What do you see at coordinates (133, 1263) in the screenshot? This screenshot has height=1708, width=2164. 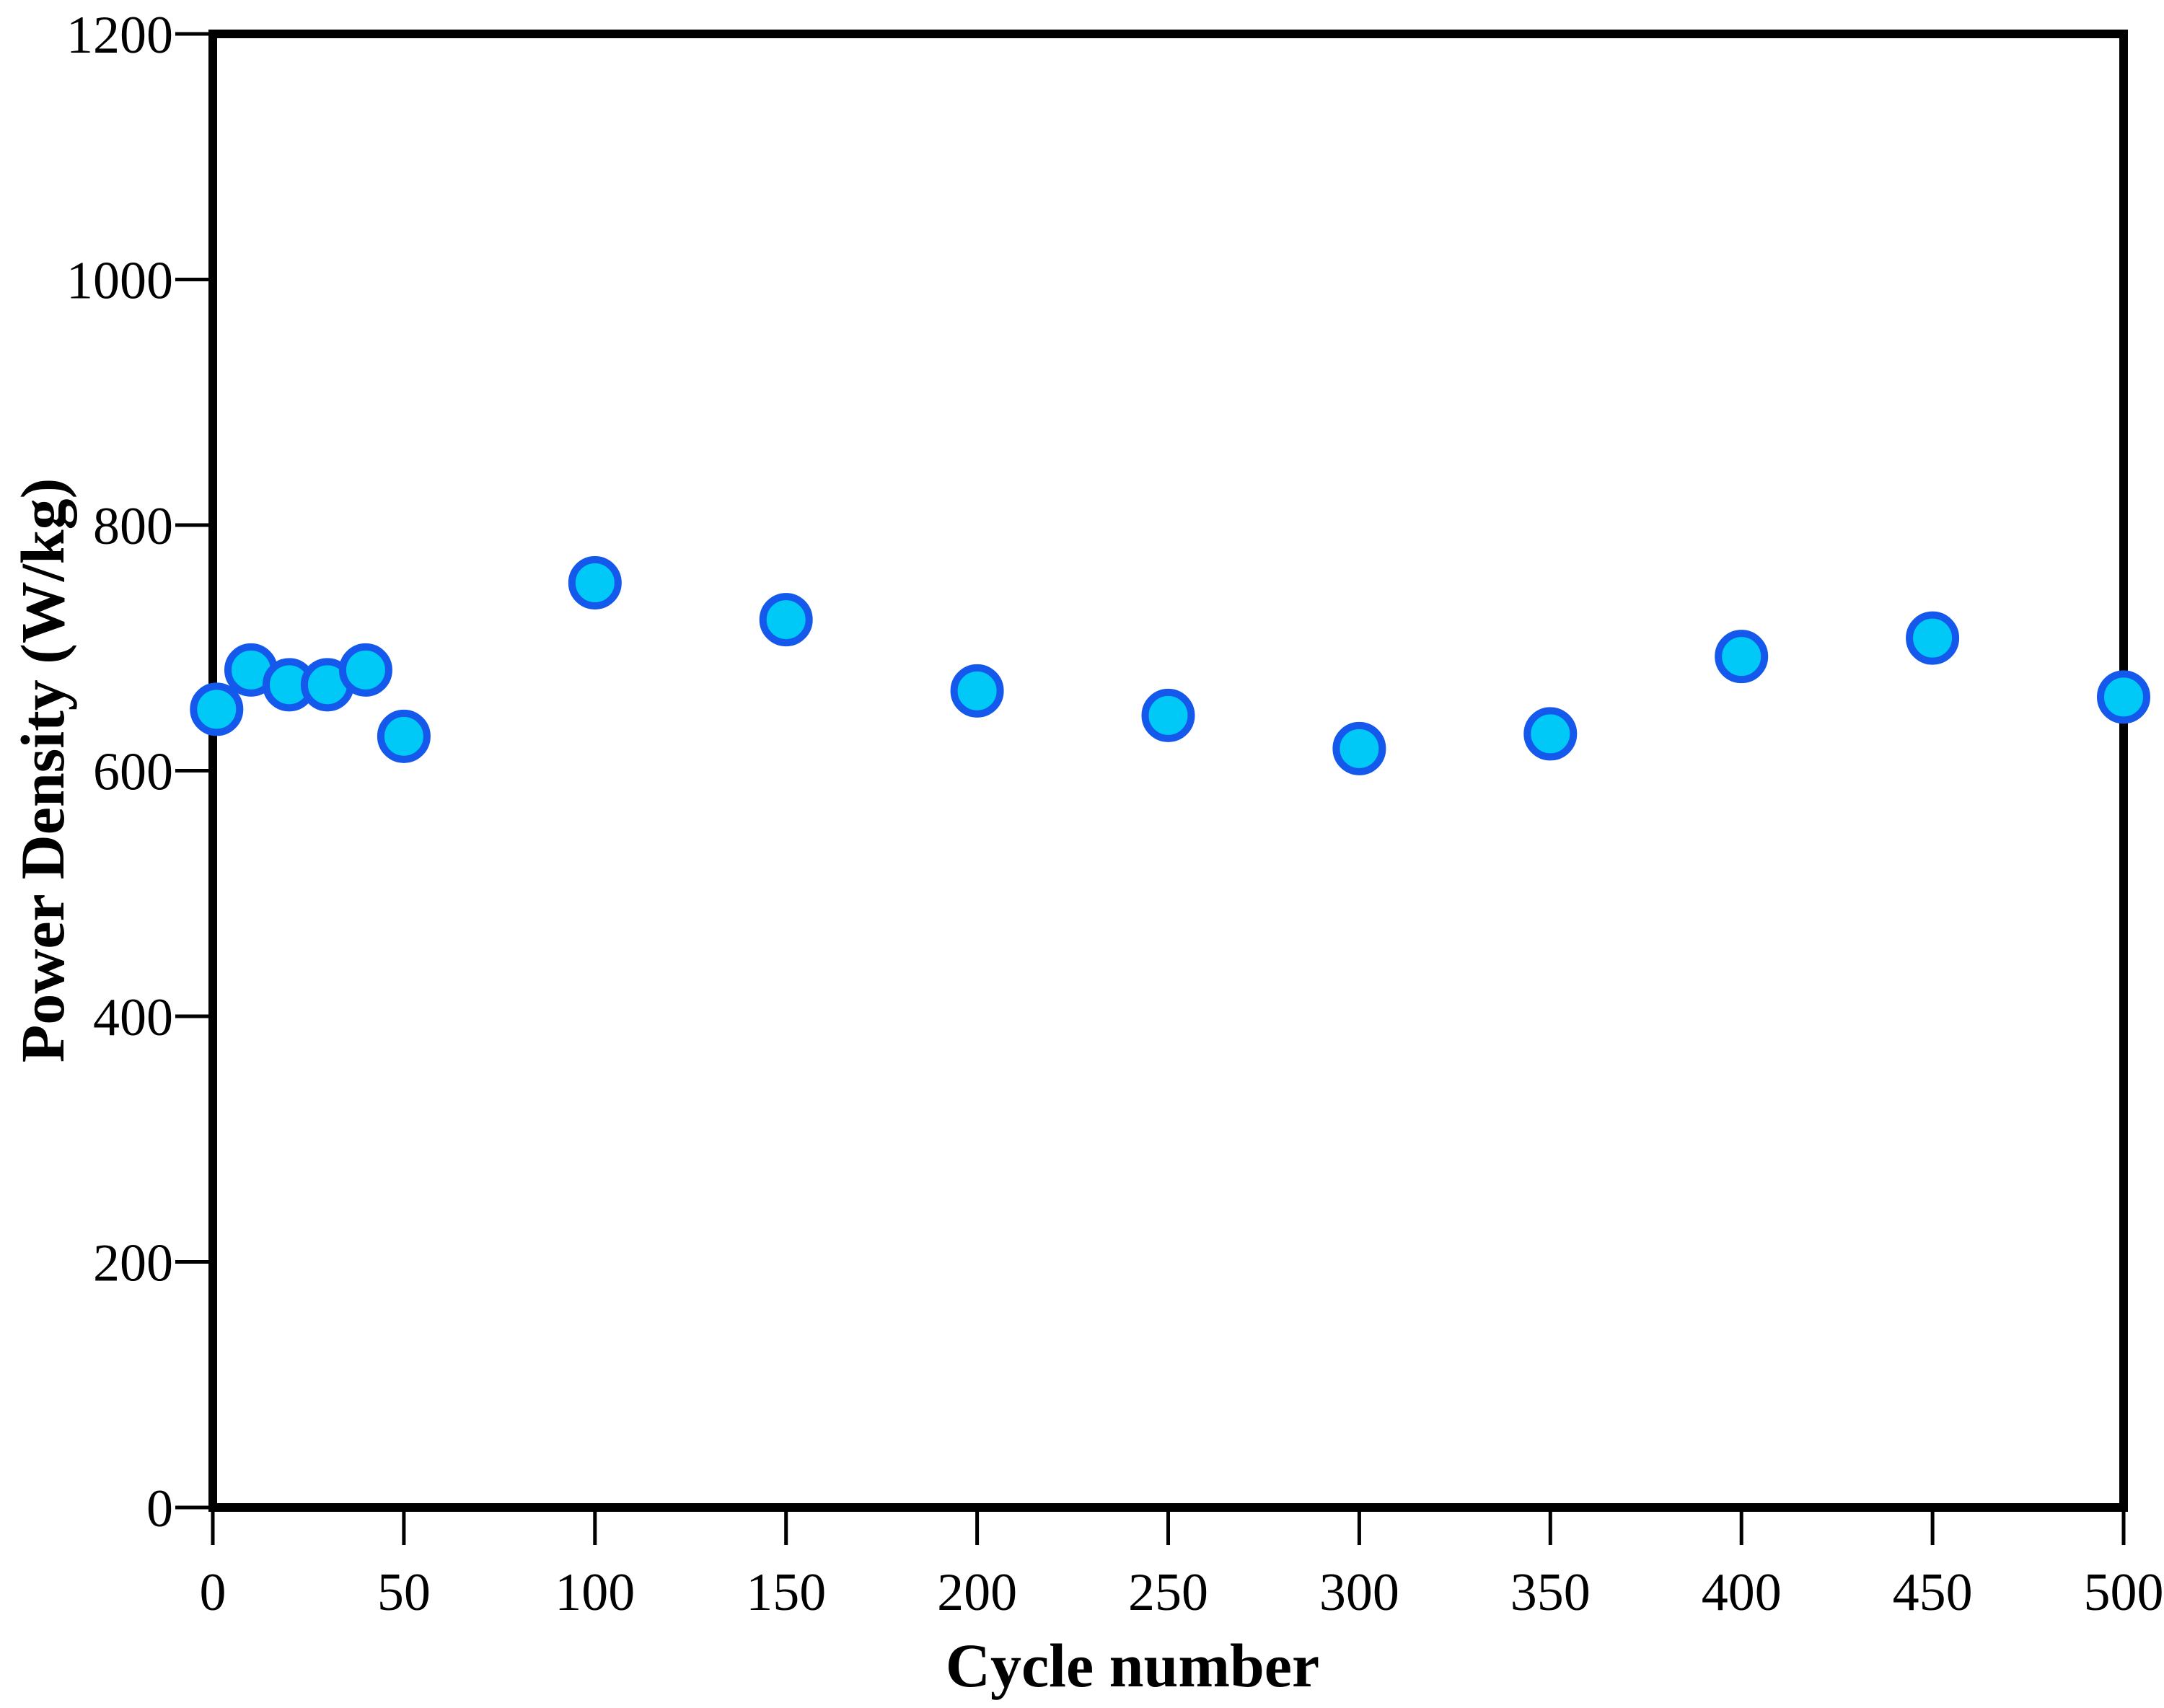 I see `y-tick-label: 200` at bounding box center [133, 1263].